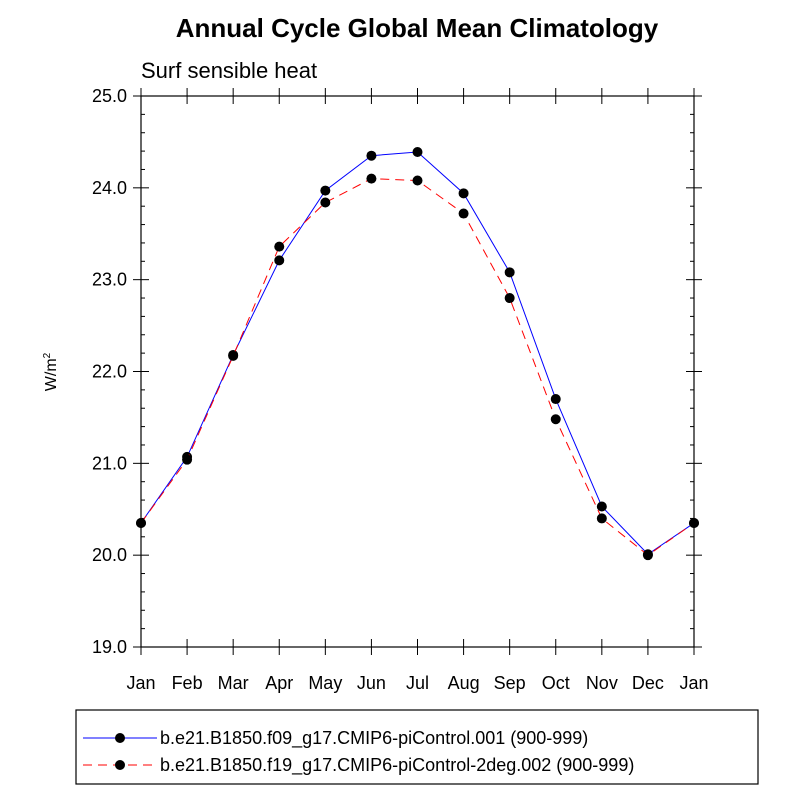 The width and height of the screenshot is (800, 800). Describe the element at coordinates (556, 683) in the screenshot. I see `x-tick-label: Oct` at that location.